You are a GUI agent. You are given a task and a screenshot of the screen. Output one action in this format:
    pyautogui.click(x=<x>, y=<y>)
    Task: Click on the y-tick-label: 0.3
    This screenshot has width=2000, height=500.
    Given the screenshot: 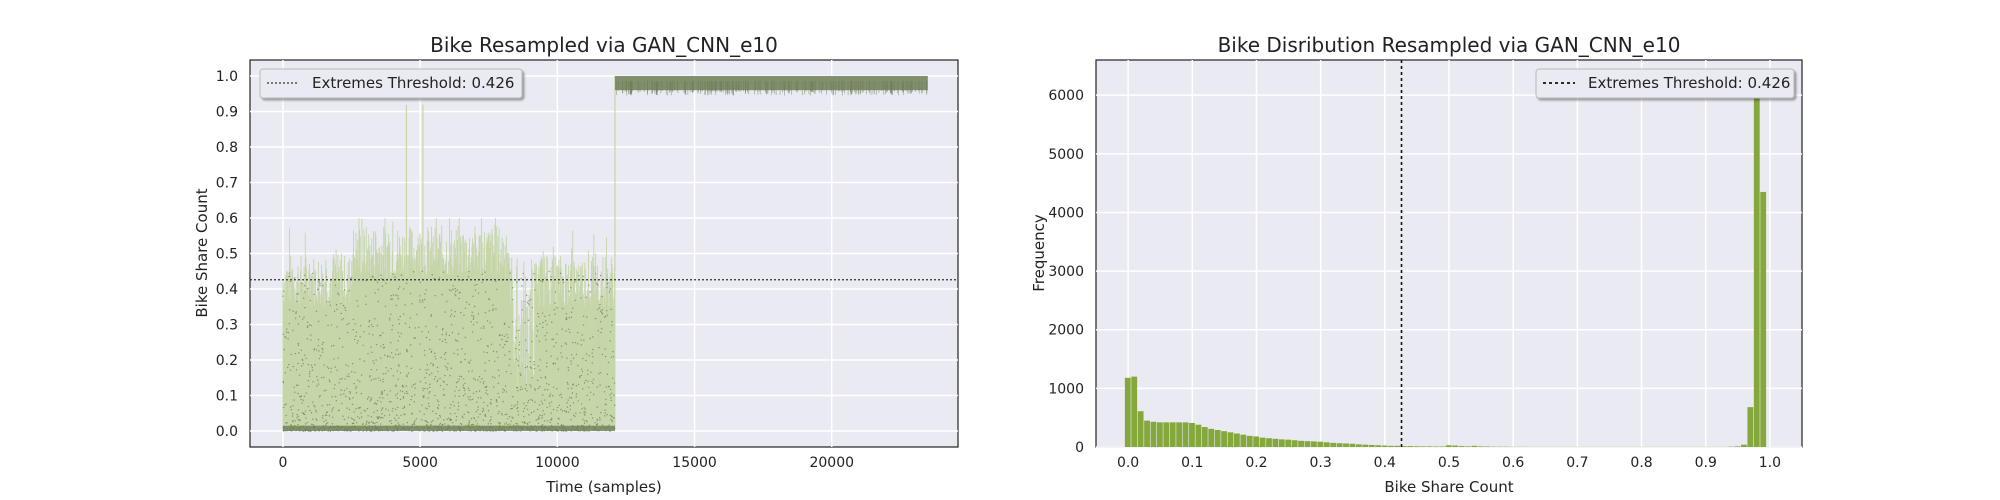 What is the action you would take?
    pyautogui.click(x=227, y=326)
    